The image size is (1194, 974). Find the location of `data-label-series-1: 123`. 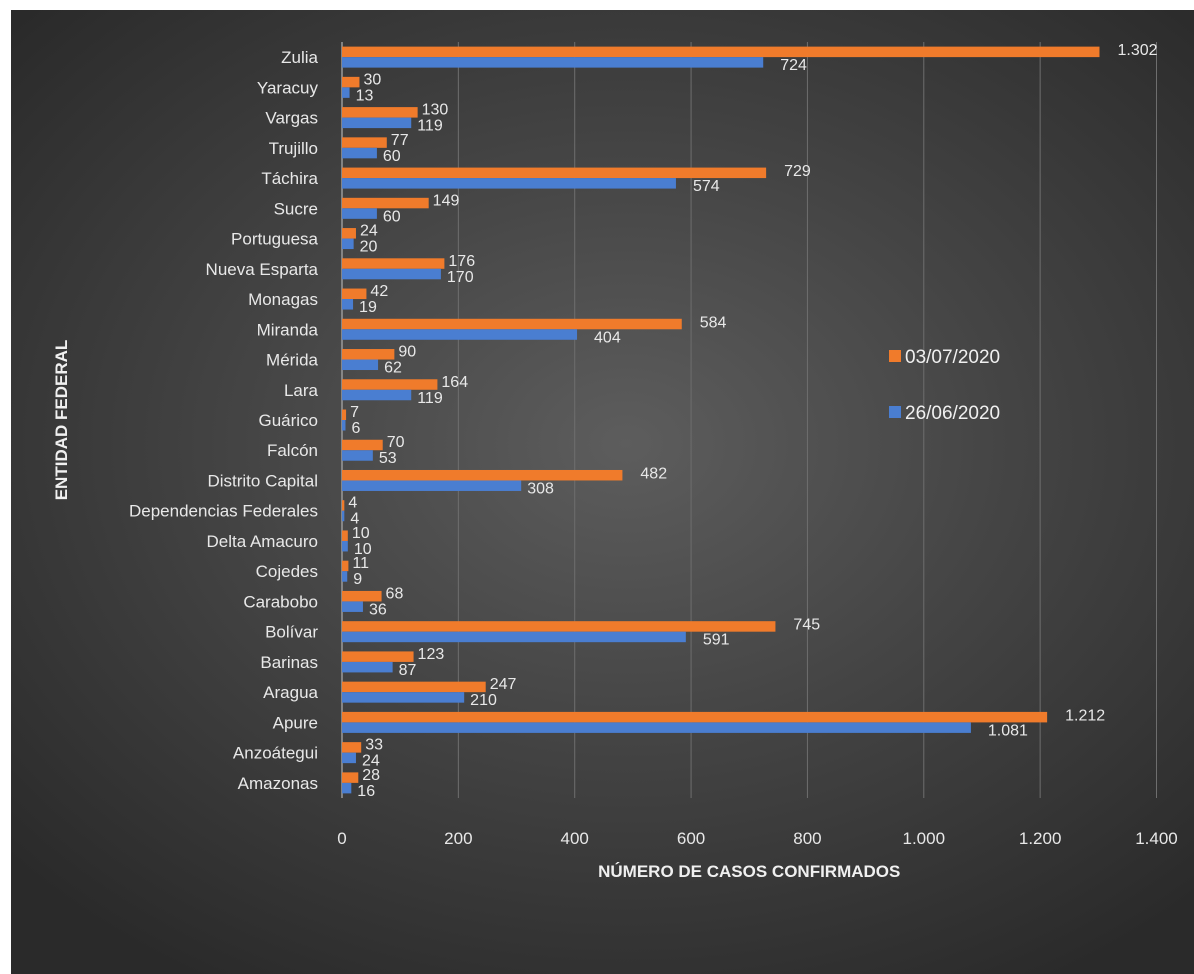

data-label-series-1: 123 is located at coordinates (431, 654).